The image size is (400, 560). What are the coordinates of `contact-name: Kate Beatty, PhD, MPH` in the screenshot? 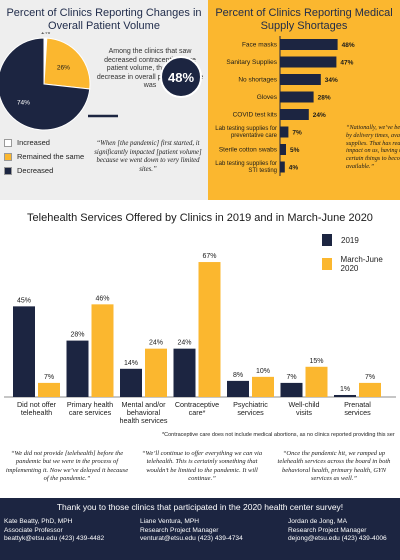 It's located at (38, 521).